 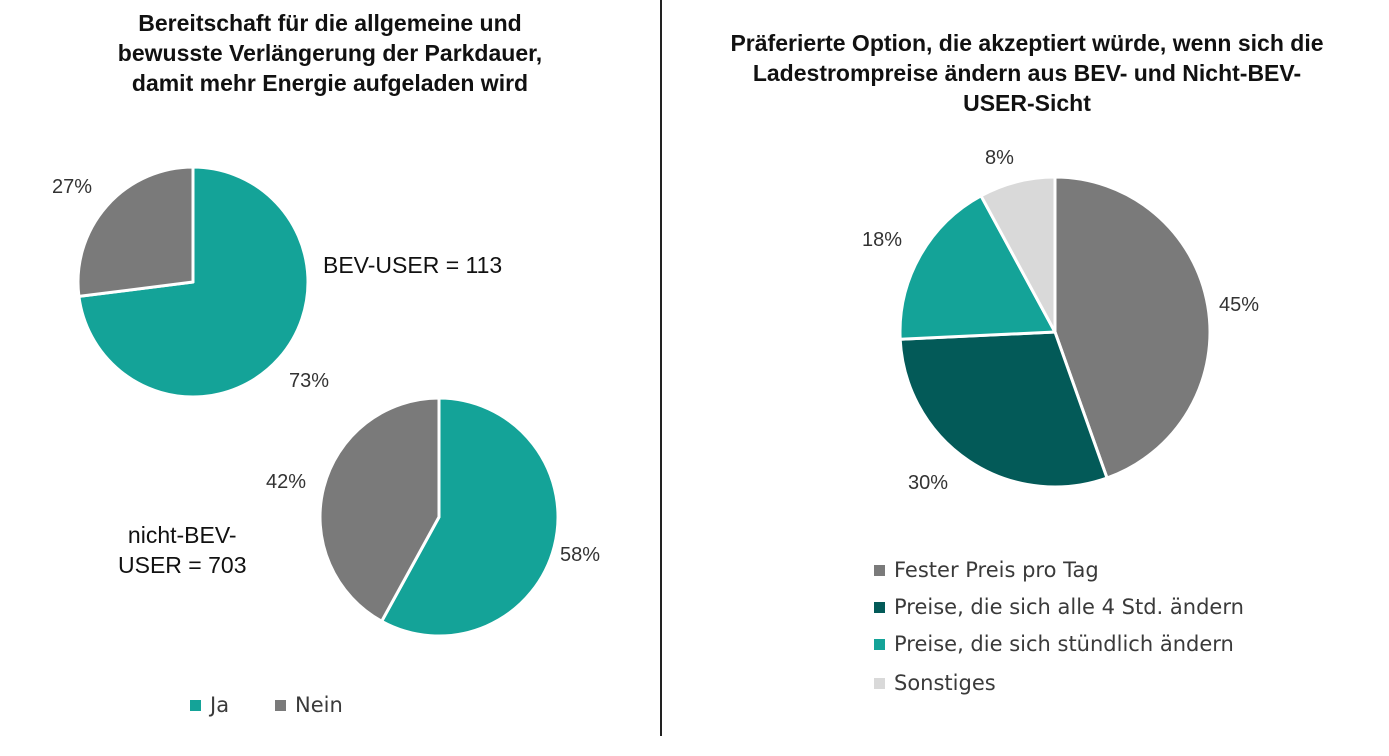 What do you see at coordinates (996, 570) in the screenshot?
I see `legend-label-fester-preis: Fester Preis pro Tag` at bounding box center [996, 570].